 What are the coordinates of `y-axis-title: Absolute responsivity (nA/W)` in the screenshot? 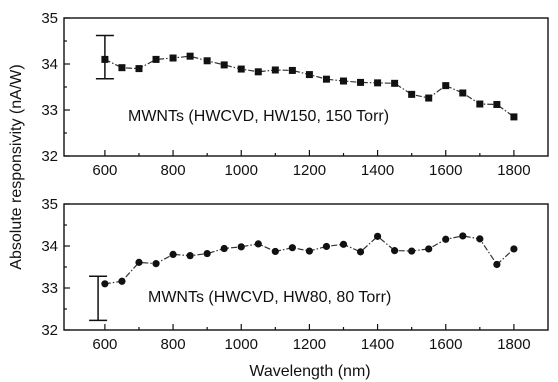 It's located at (16, 166).